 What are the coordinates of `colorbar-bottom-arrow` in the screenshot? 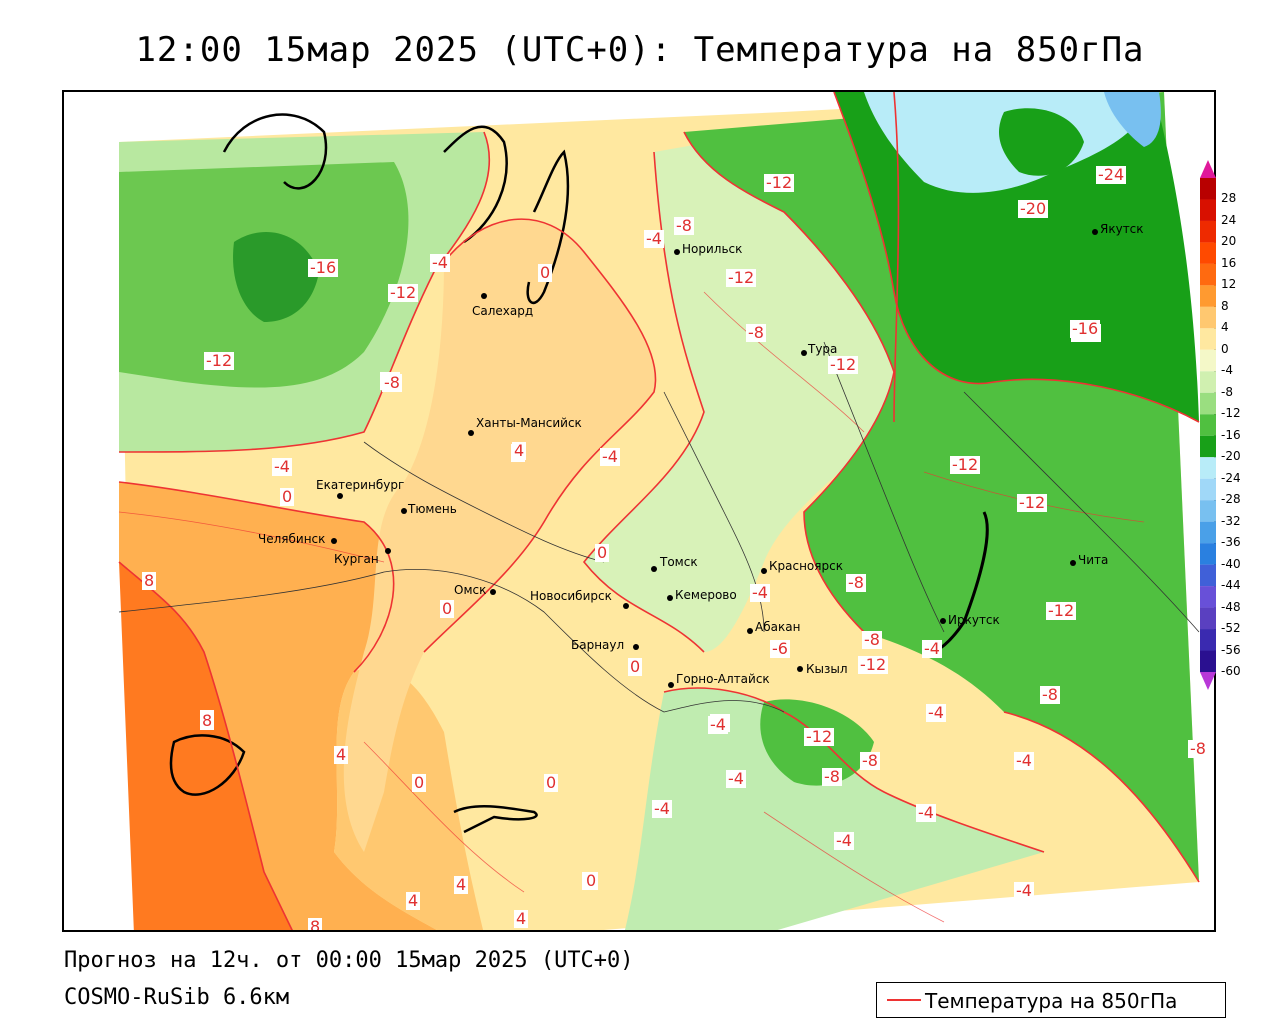 It's located at (1208, 681).